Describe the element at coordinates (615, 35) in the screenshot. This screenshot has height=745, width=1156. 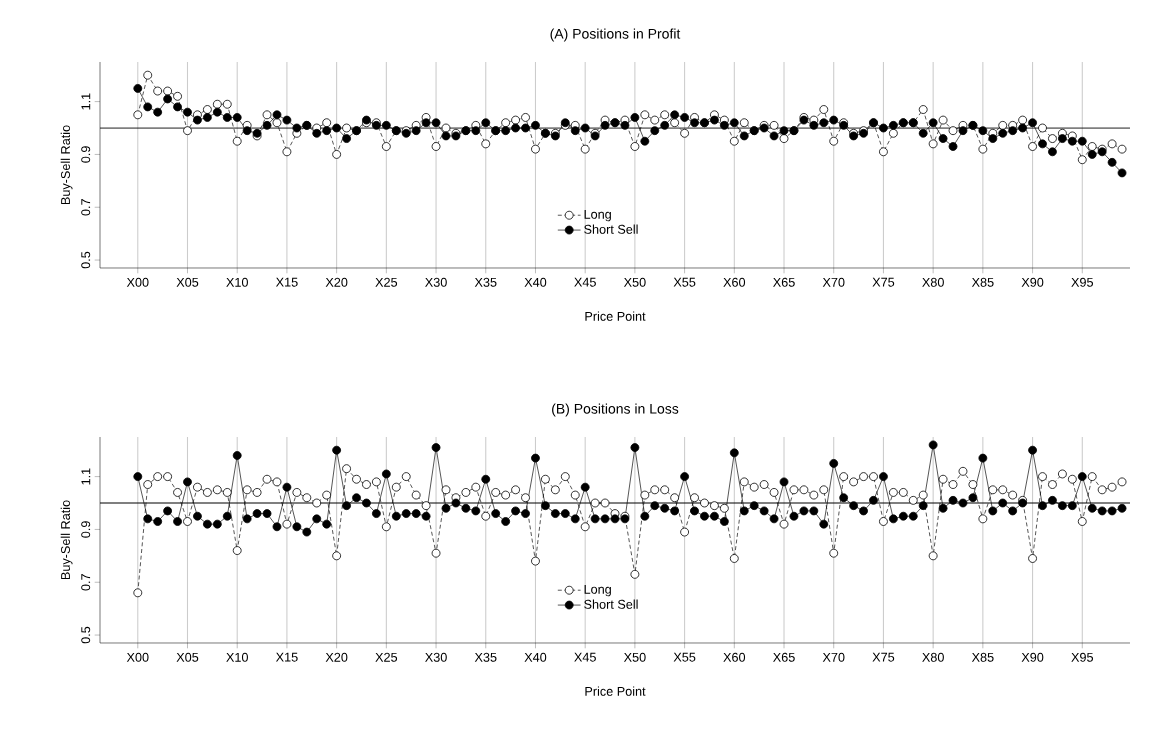
I see `chart-title: (A) Positions in Profit` at that location.